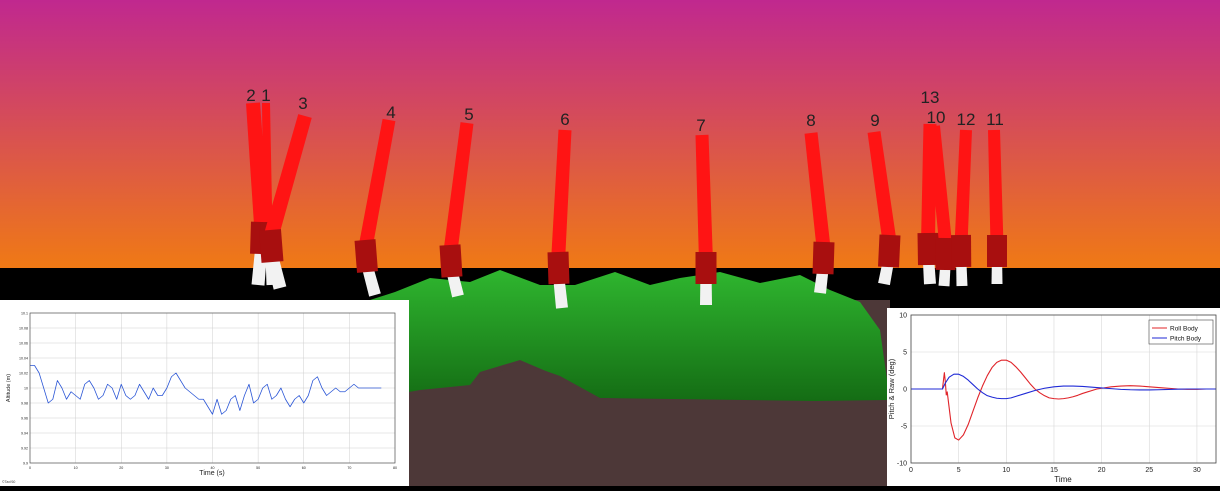  Describe the element at coordinates (213, 468) in the screenshot. I see `x-tick-label: 40` at that location.